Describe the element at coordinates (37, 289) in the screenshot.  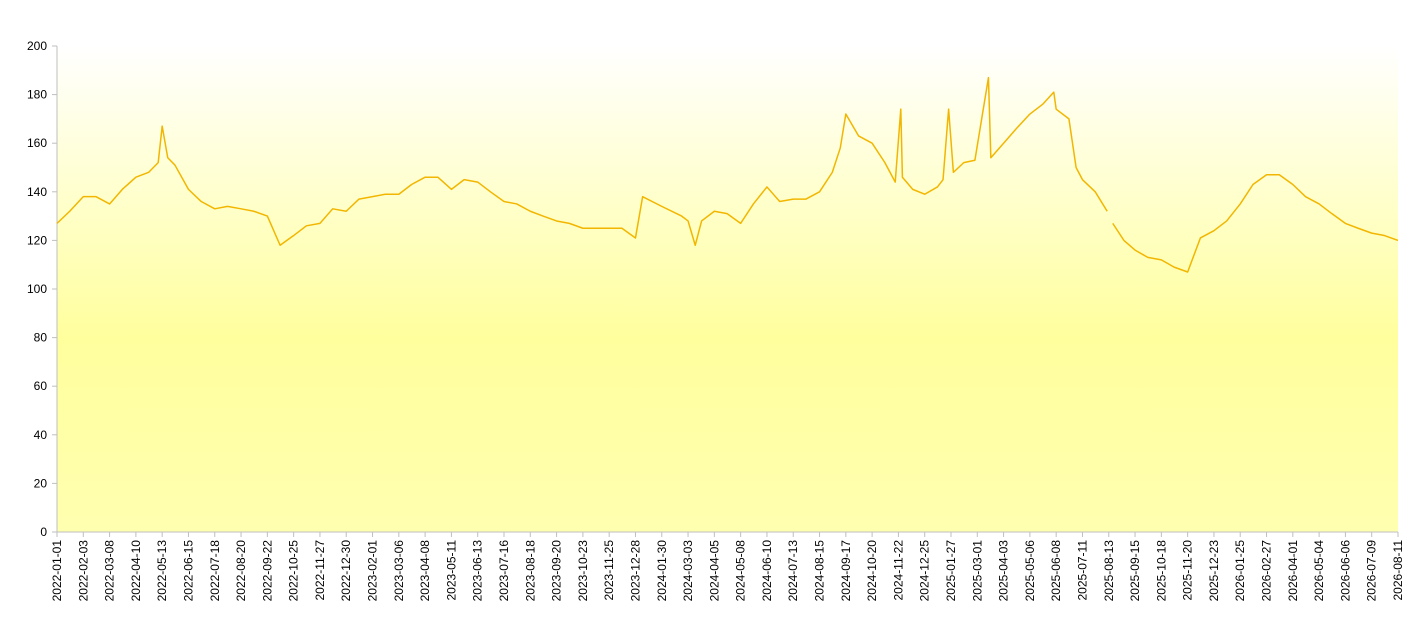
I see `y-tick-label: 100` at that location.